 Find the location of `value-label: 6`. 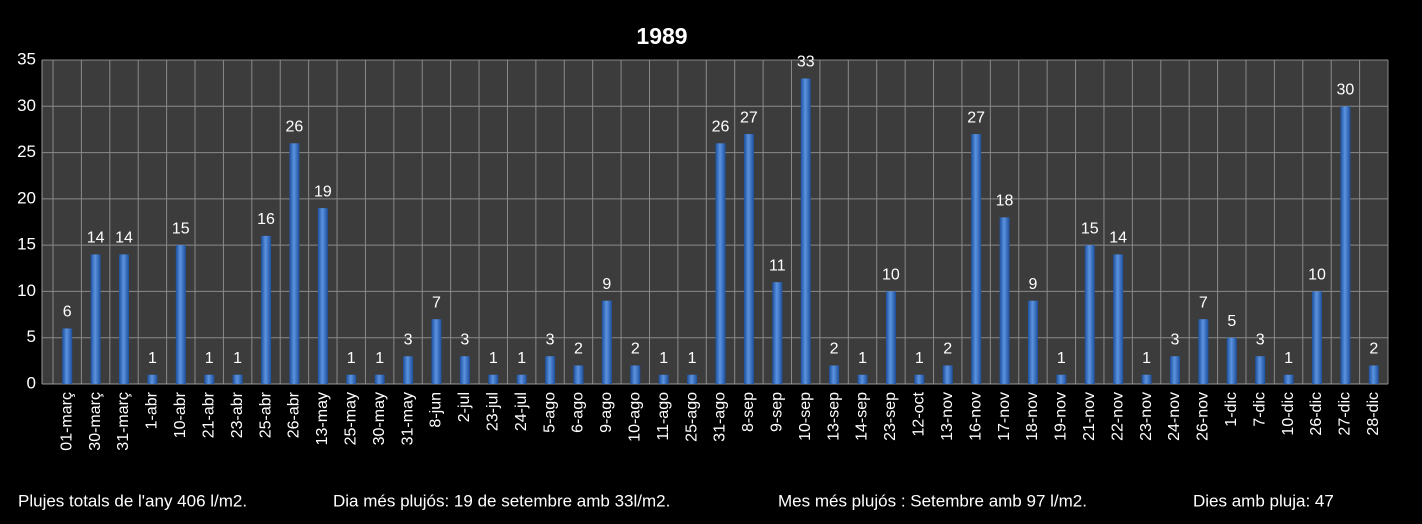

value-label: 6 is located at coordinates (67, 312).